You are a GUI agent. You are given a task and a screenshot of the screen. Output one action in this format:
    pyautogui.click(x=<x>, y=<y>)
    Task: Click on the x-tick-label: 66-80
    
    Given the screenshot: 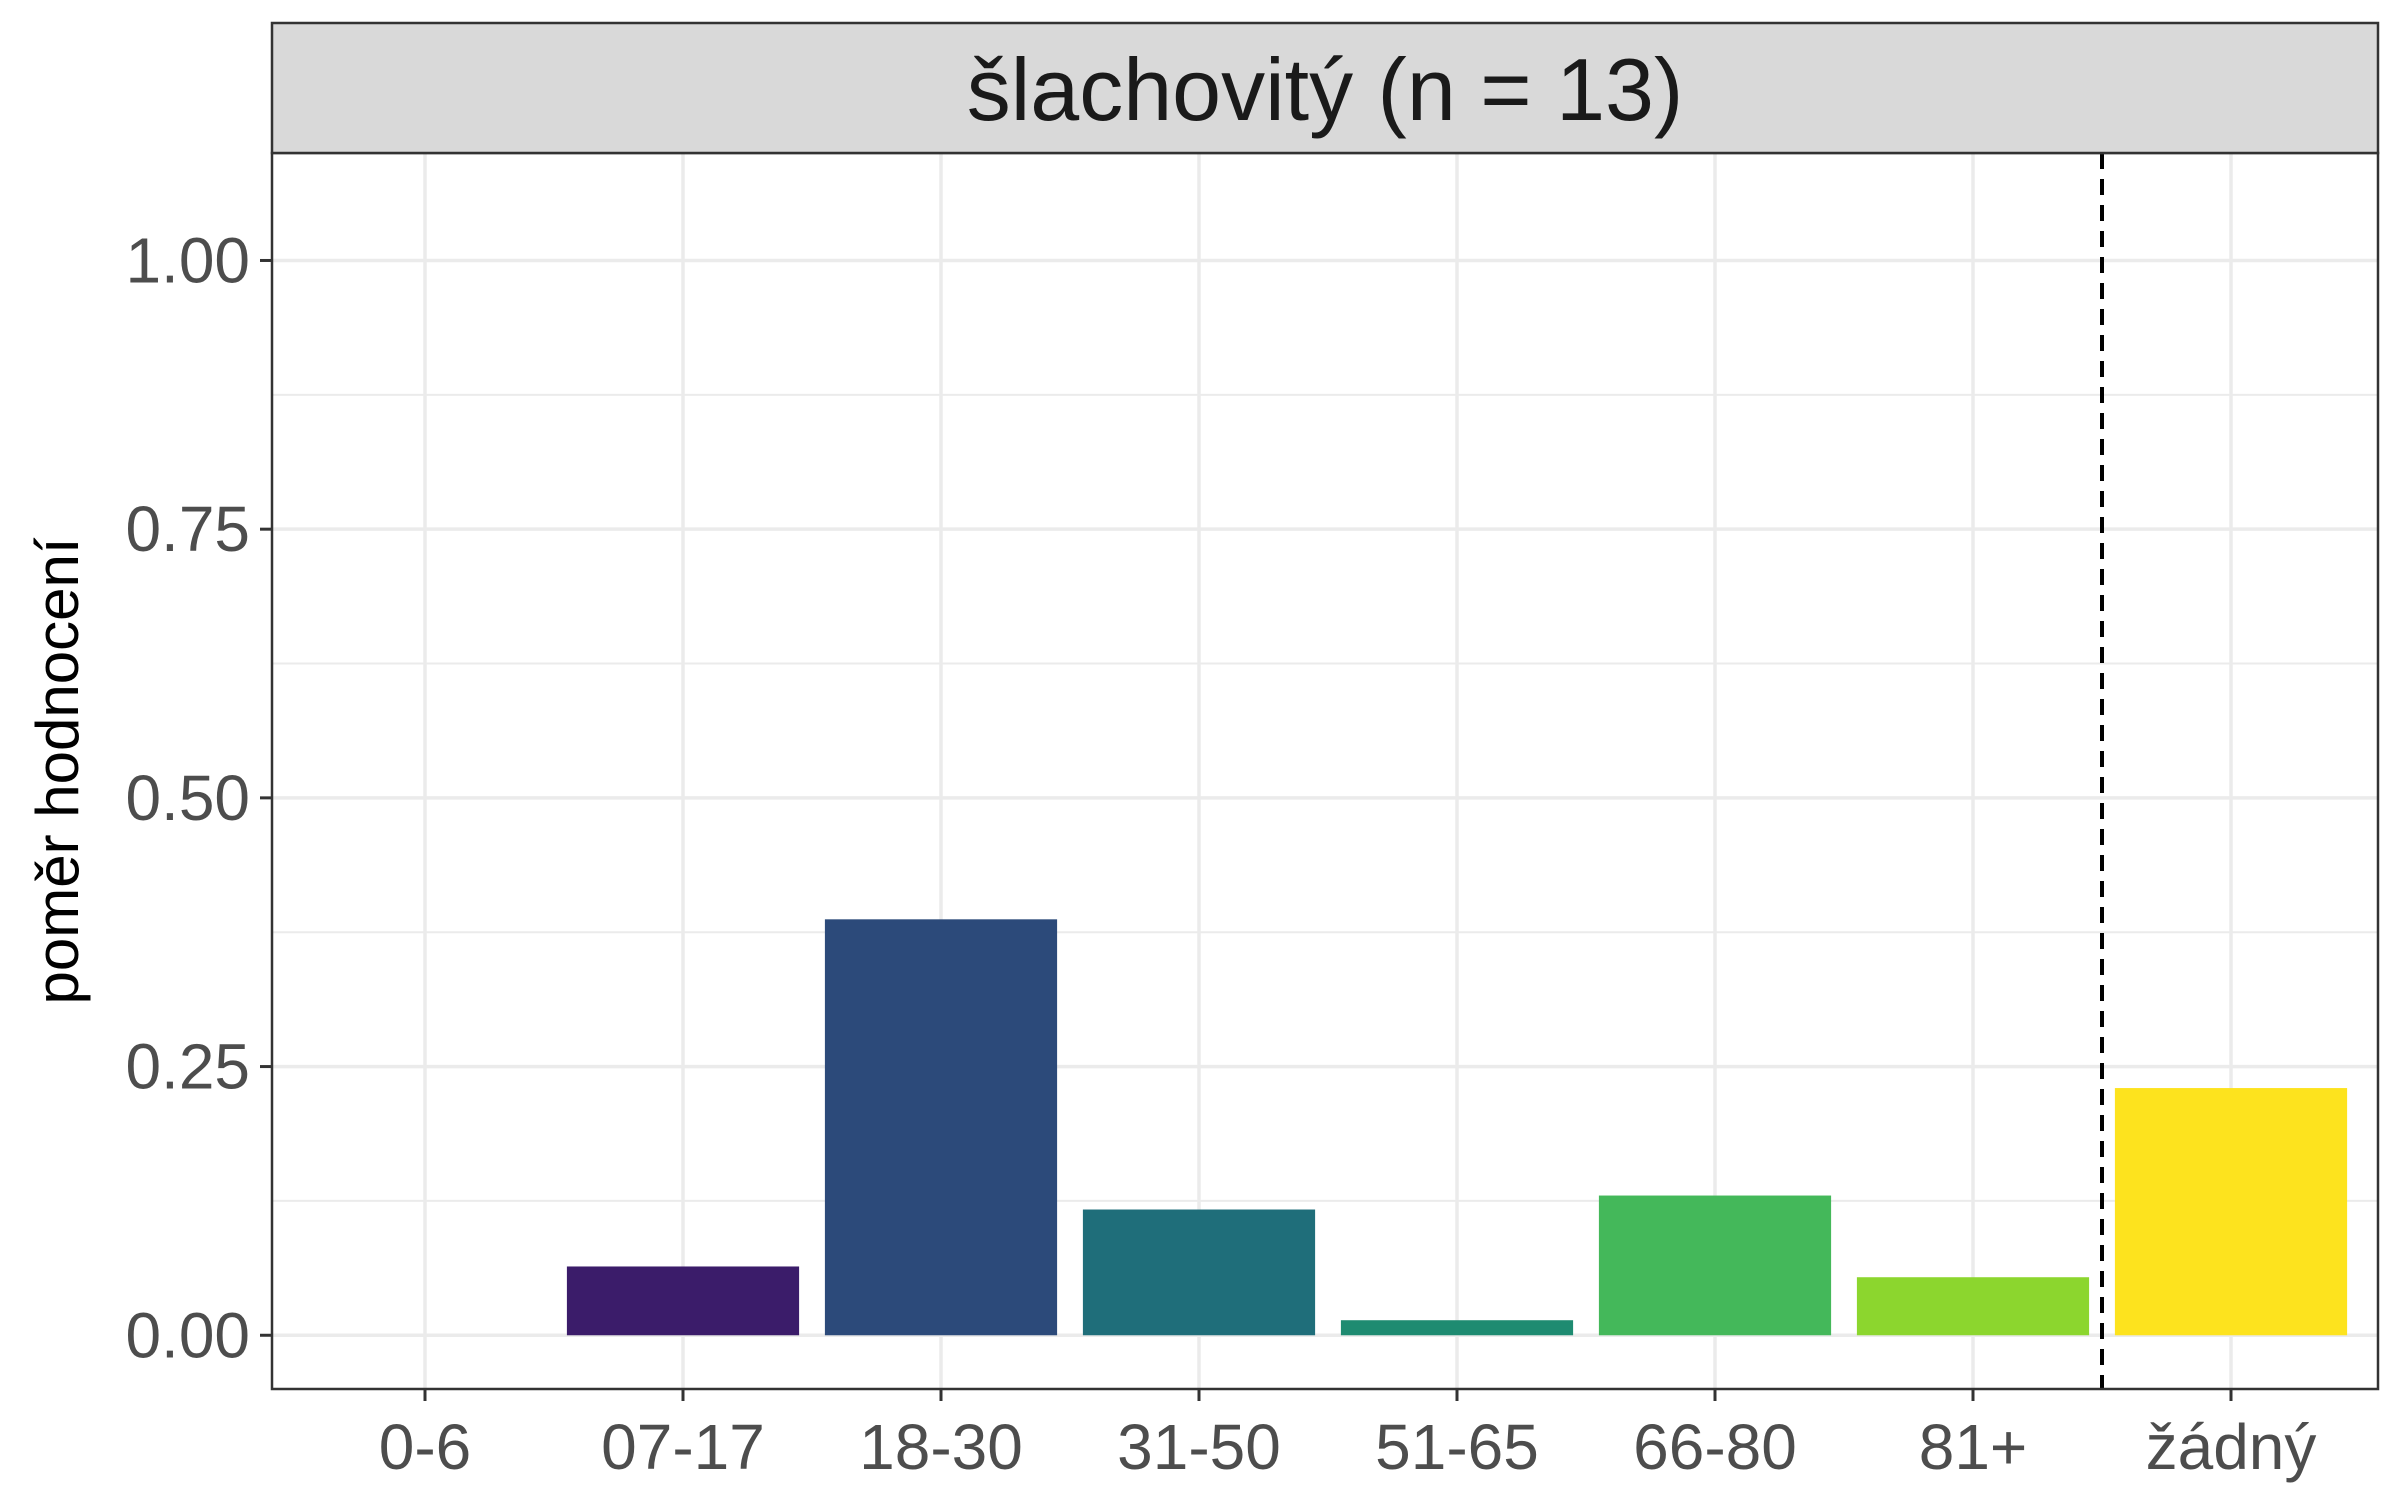 What is the action you would take?
    pyautogui.click(x=1715, y=1447)
    